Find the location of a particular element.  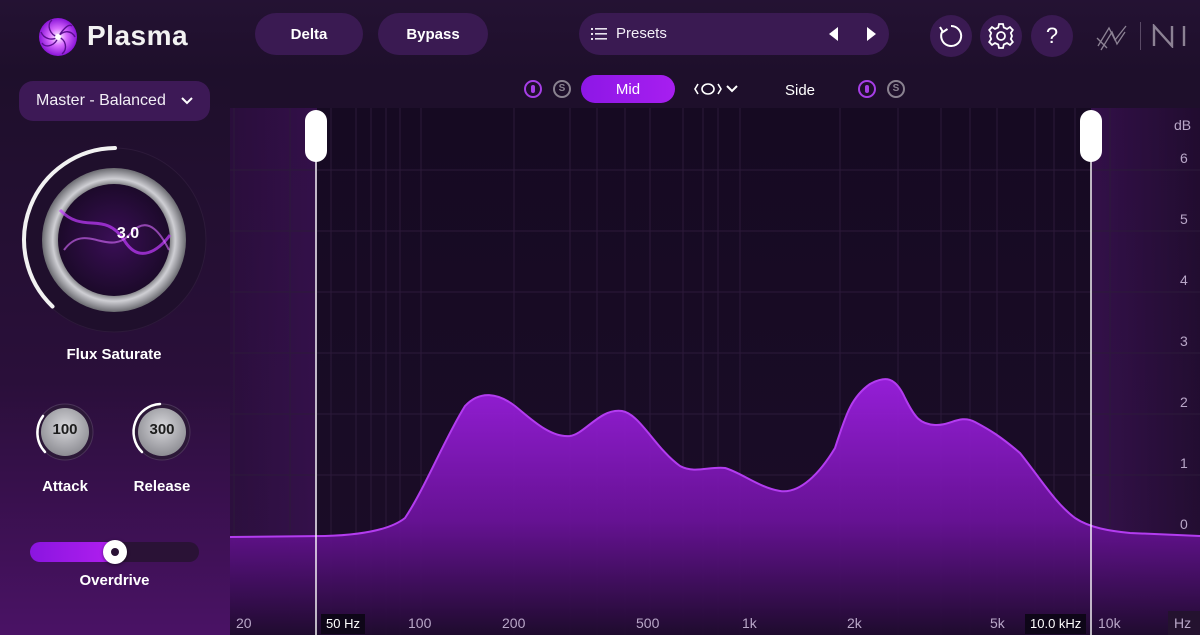

flux-saturate-value: 3.0 is located at coordinates (128, 233).